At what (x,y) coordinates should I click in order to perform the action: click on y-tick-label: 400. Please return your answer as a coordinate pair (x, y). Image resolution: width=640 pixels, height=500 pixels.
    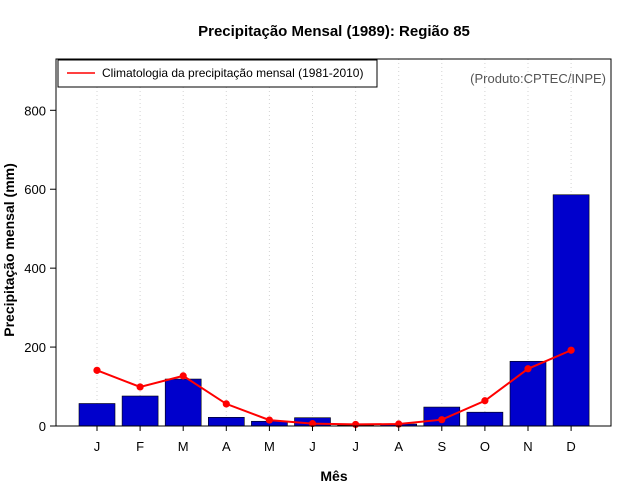
    Looking at the image, I should click on (35, 268).